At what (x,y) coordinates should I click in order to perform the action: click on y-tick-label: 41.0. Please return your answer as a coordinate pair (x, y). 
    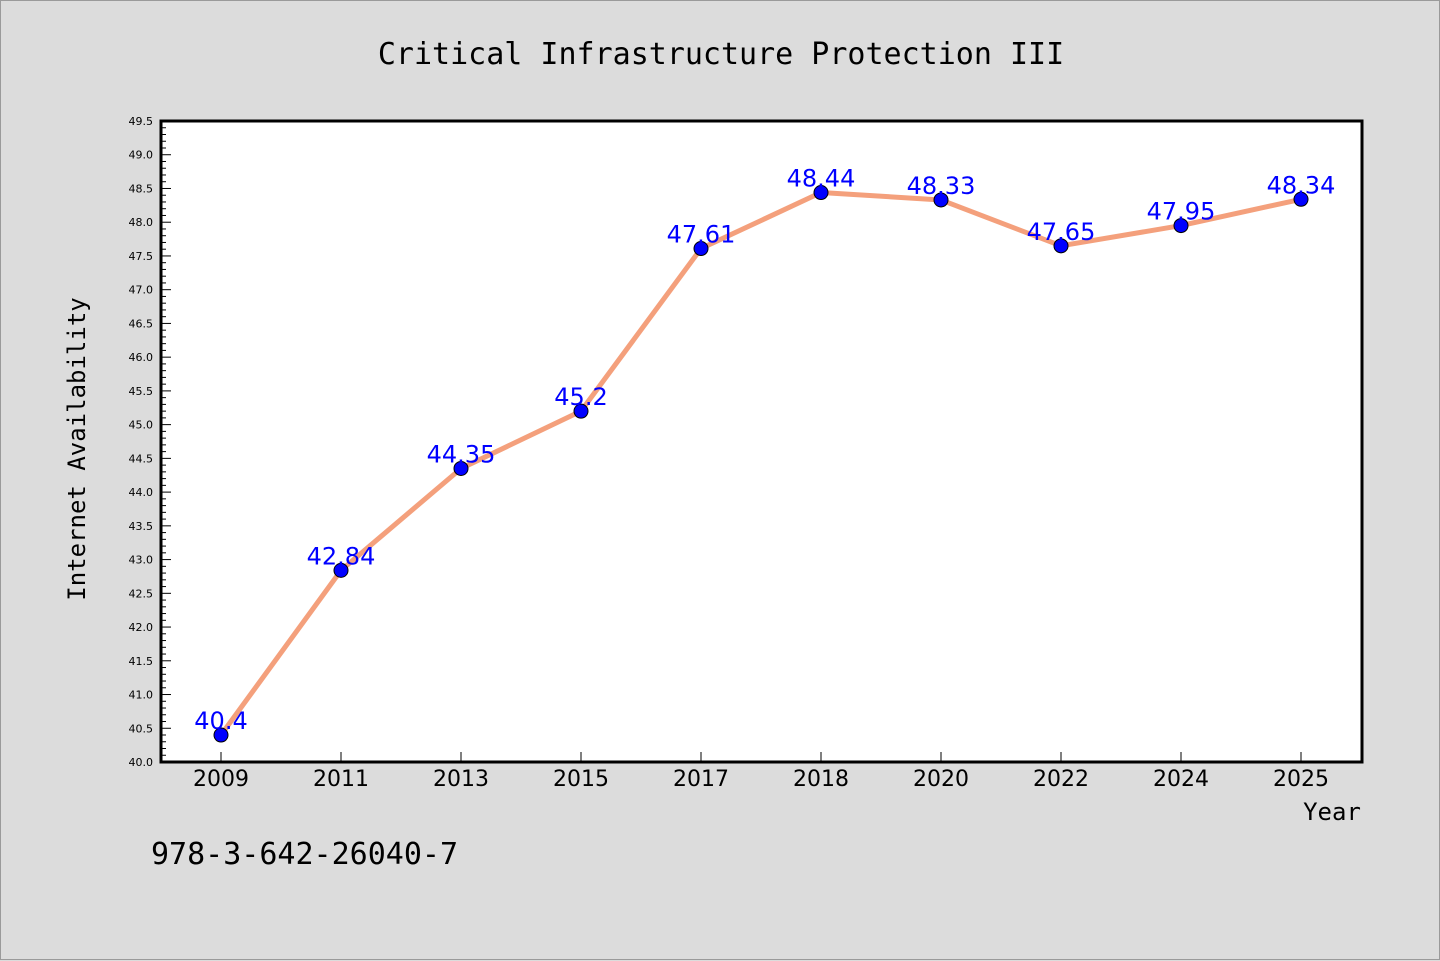
    Looking at the image, I should click on (141, 695).